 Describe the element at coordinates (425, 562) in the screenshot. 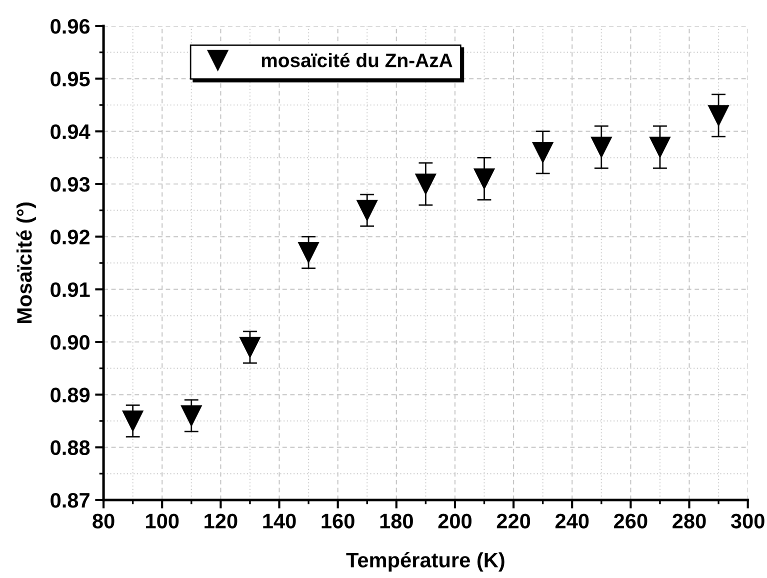

I see `x-axis-title: Température (K)` at that location.